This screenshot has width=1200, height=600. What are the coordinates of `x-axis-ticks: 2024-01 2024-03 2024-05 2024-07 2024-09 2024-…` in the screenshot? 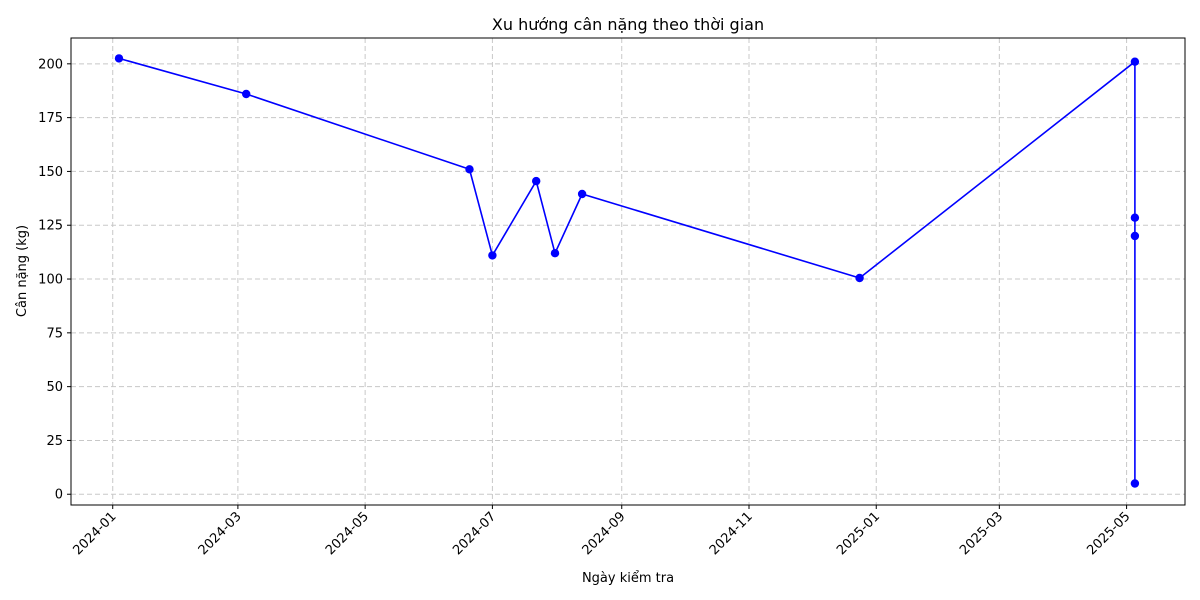 It's located at (602, 531).